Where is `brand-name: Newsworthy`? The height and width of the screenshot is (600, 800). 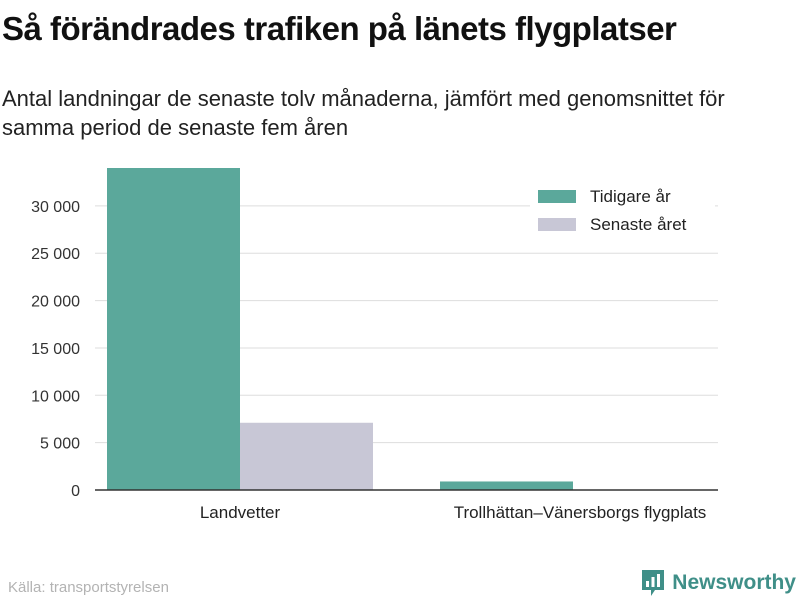 brand-name: Newsworthy is located at coordinates (734, 582).